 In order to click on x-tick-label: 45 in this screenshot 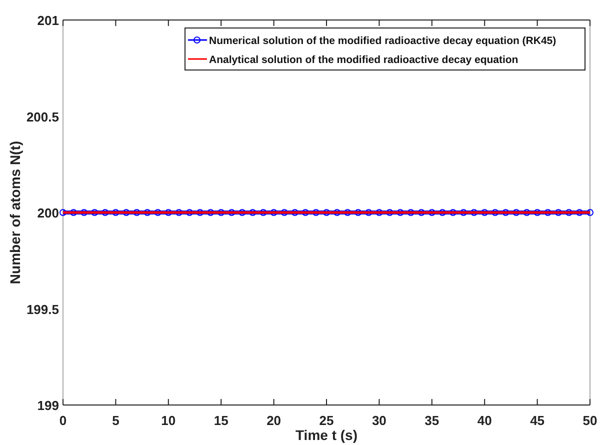, I will do `click(537, 420)`.